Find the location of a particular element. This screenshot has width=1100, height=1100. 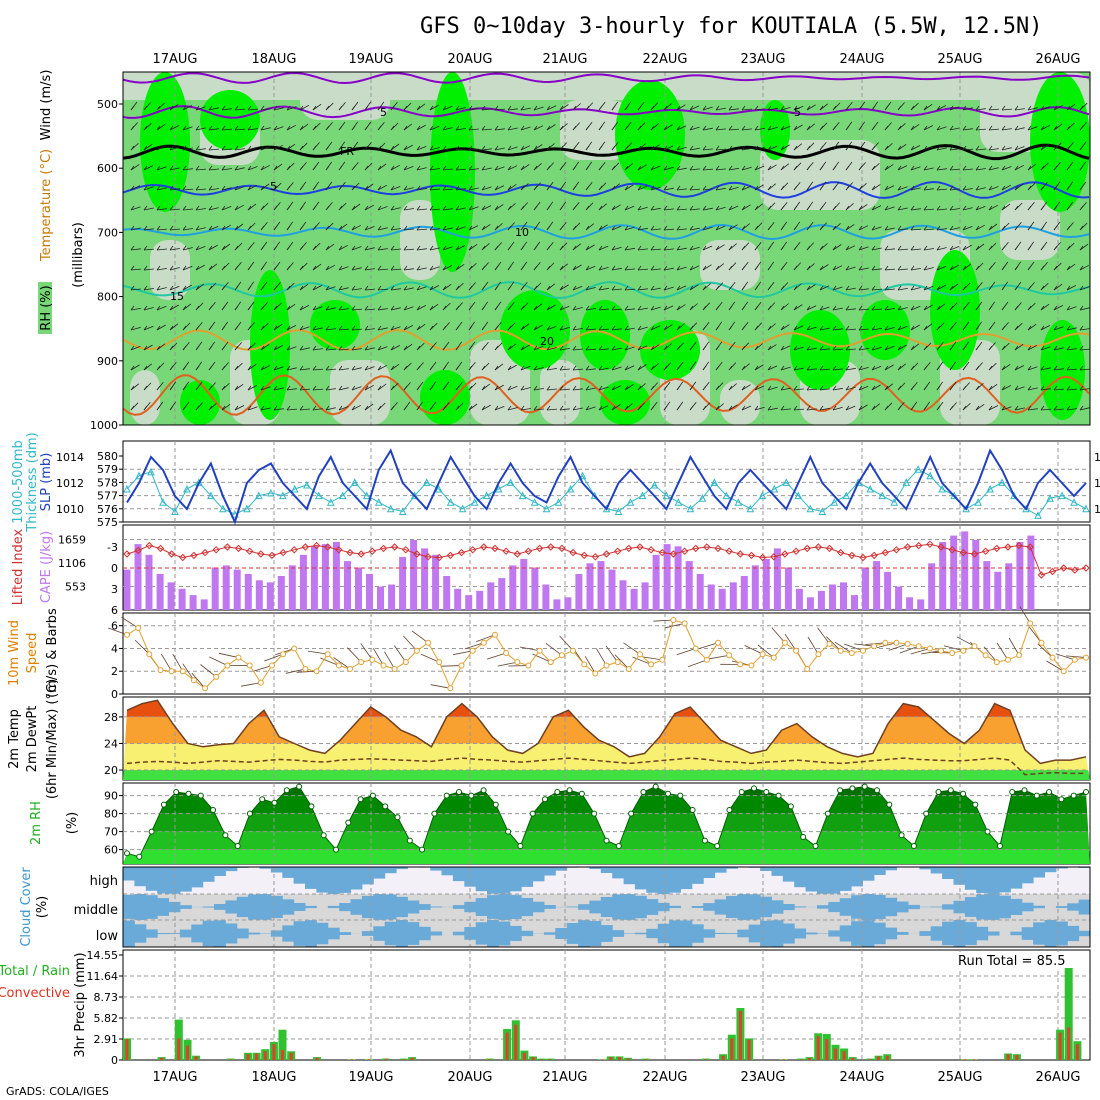

axis-tick-label: 900 is located at coordinates (107, 361).